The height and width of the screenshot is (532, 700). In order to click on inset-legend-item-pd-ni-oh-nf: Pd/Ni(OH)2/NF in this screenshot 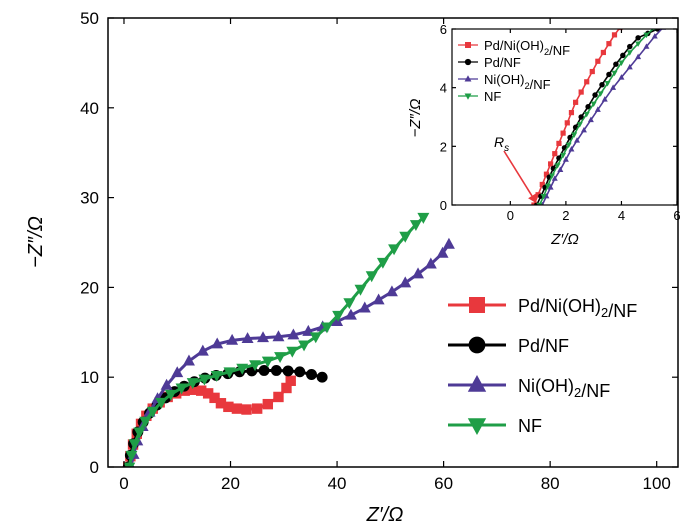, I will do `click(514, 48)`.